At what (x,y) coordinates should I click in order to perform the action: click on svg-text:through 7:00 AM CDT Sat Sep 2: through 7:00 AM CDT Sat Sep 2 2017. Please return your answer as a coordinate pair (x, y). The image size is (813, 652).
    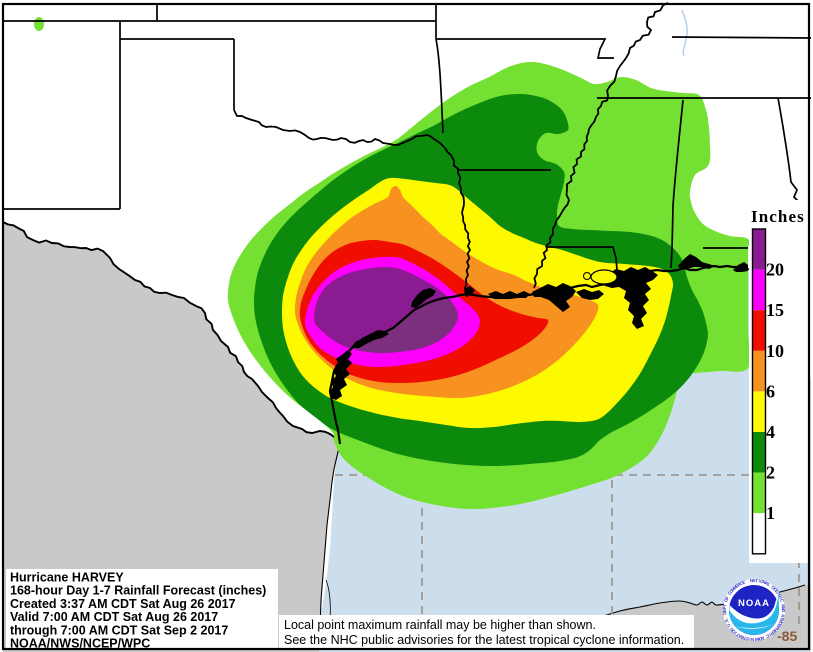
    Looking at the image, I should click on (119, 630).